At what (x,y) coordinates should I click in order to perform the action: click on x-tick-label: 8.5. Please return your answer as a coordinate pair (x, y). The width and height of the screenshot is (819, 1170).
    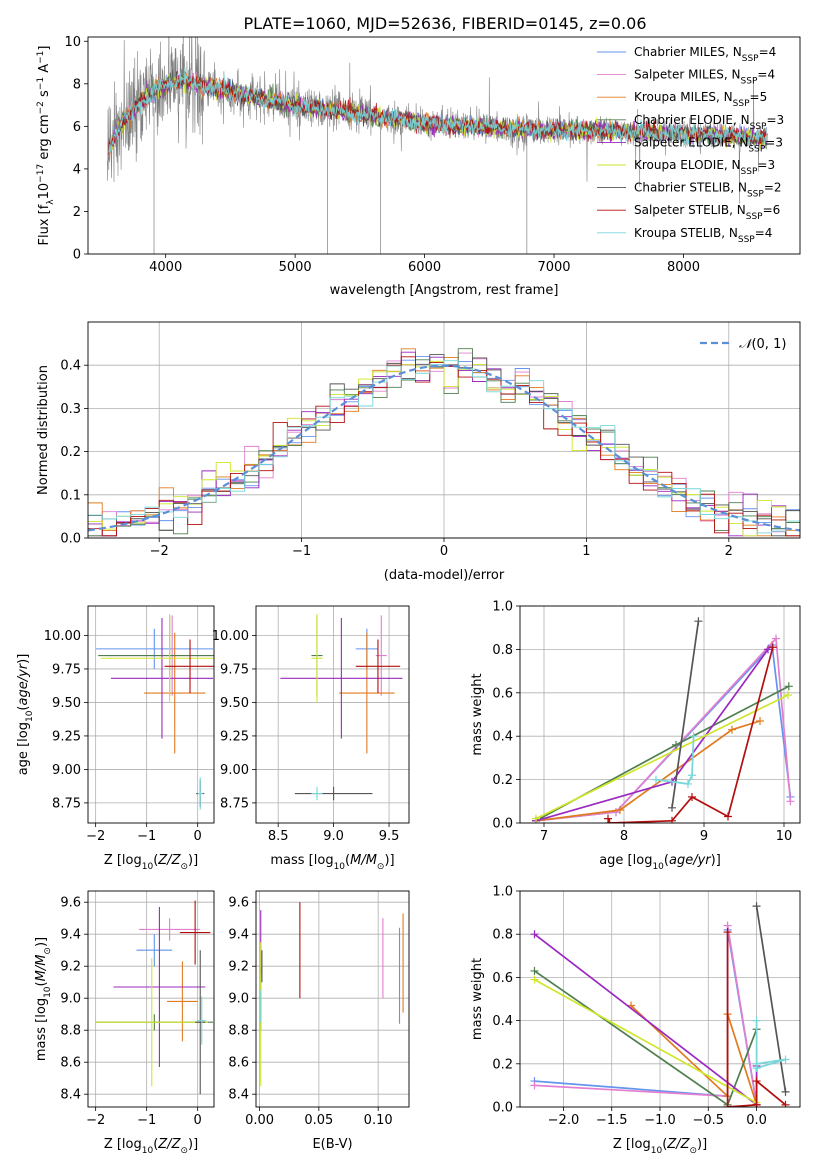
    Looking at the image, I should click on (278, 836).